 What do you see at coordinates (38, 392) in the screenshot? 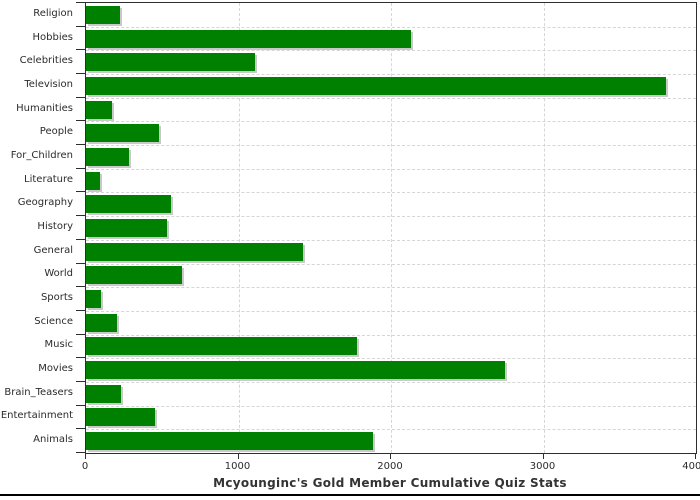
I see `y-axis-label: Brain_Teasers` at bounding box center [38, 392].